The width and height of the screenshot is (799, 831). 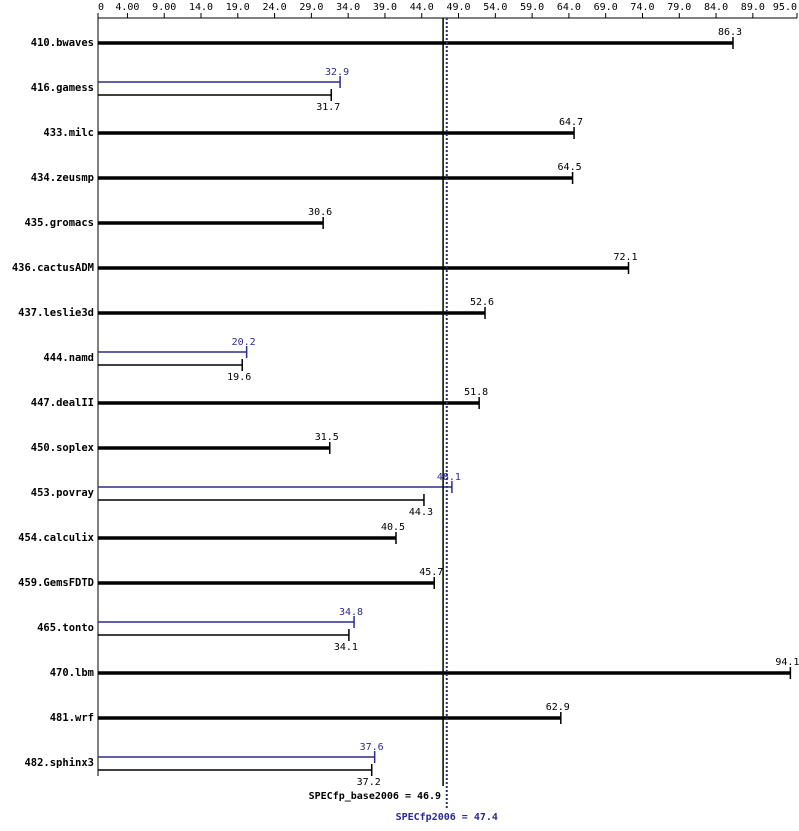 I want to click on value-label: 19.6, so click(x=239, y=377).